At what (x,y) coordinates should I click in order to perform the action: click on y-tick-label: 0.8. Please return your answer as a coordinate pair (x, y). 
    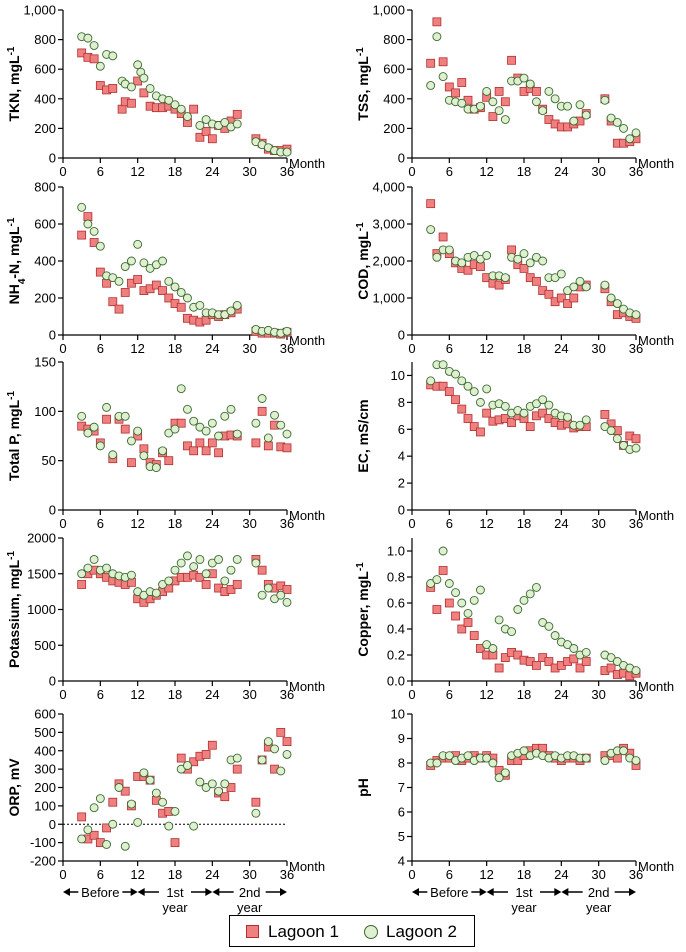
    Looking at the image, I should click on (396, 577).